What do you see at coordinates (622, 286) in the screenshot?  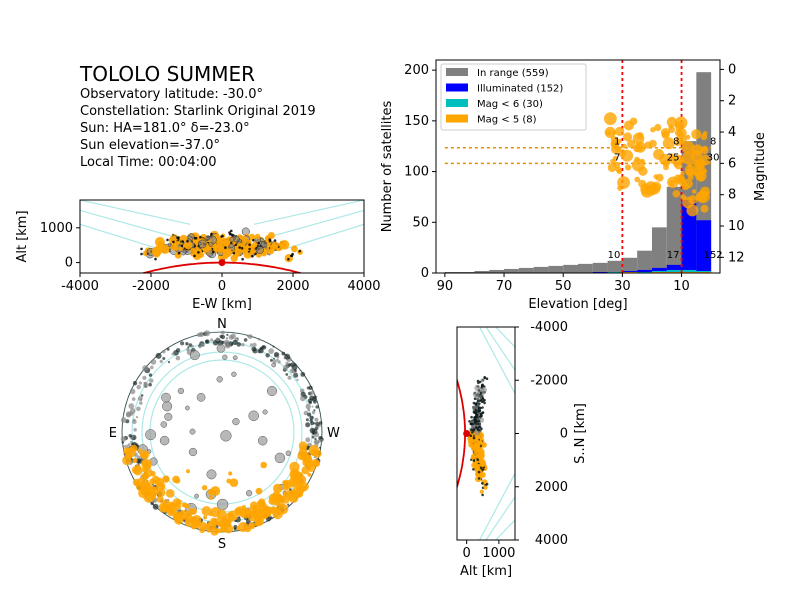 I see `hist-xtick-label: 30` at bounding box center [622, 286].